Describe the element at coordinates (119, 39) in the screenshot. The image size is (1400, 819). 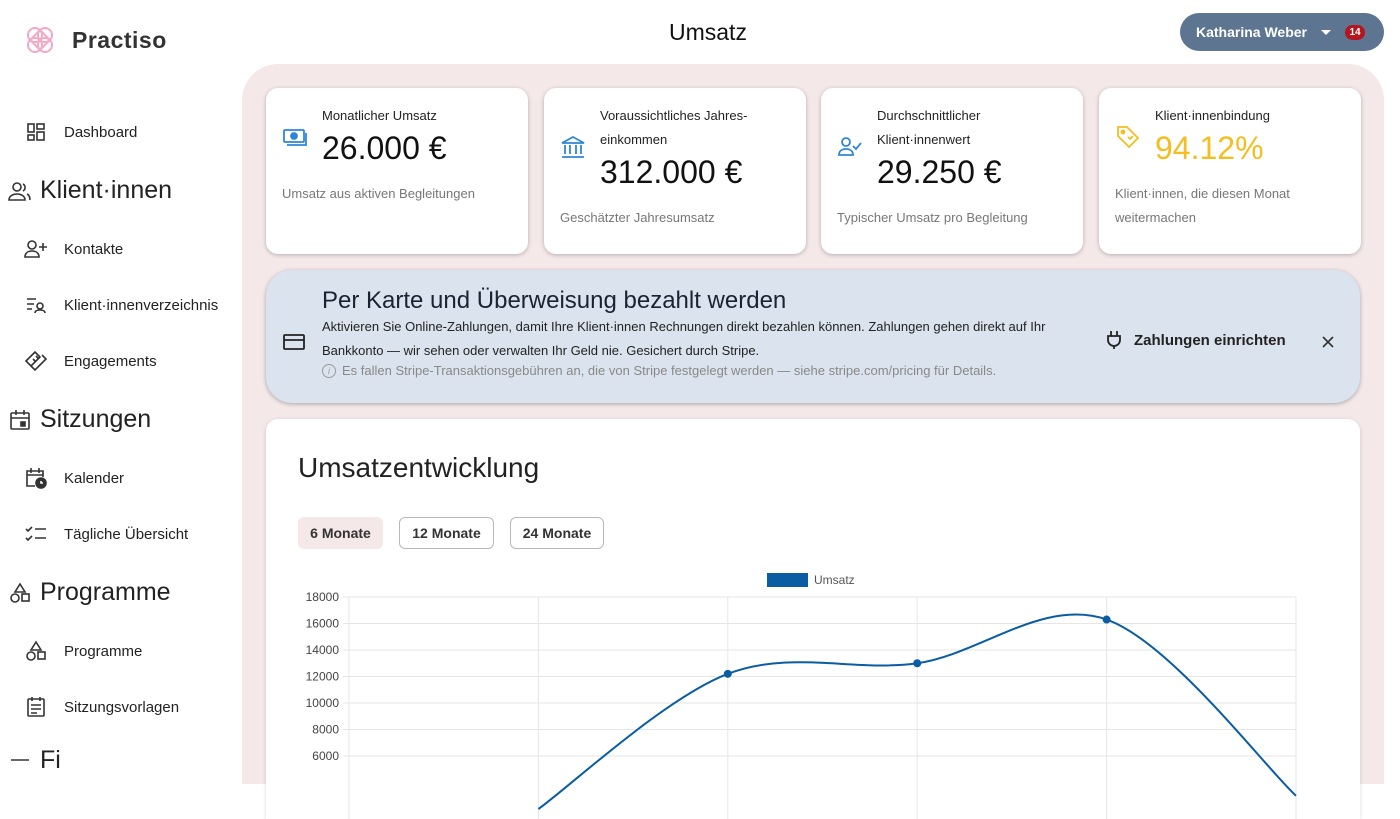
I see `app-name: Practiso` at that location.